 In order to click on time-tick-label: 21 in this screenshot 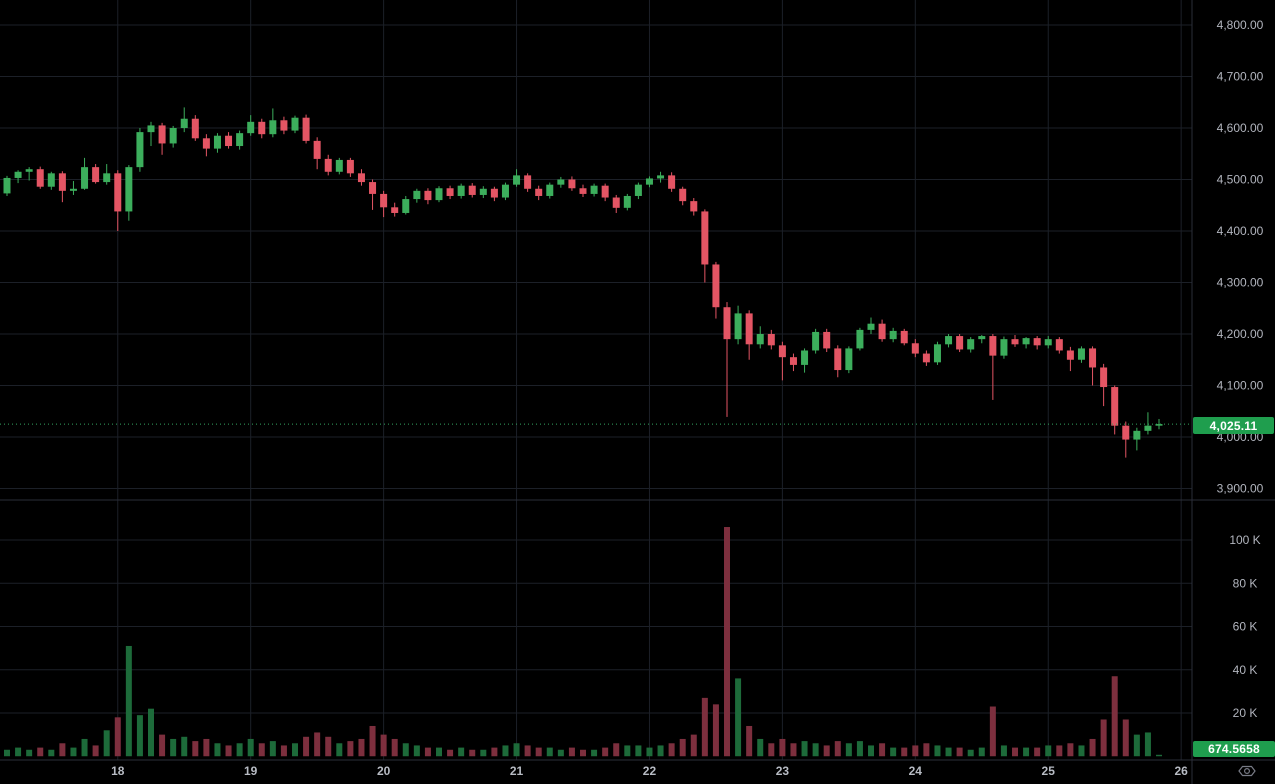, I will do `click(517, 771)`.